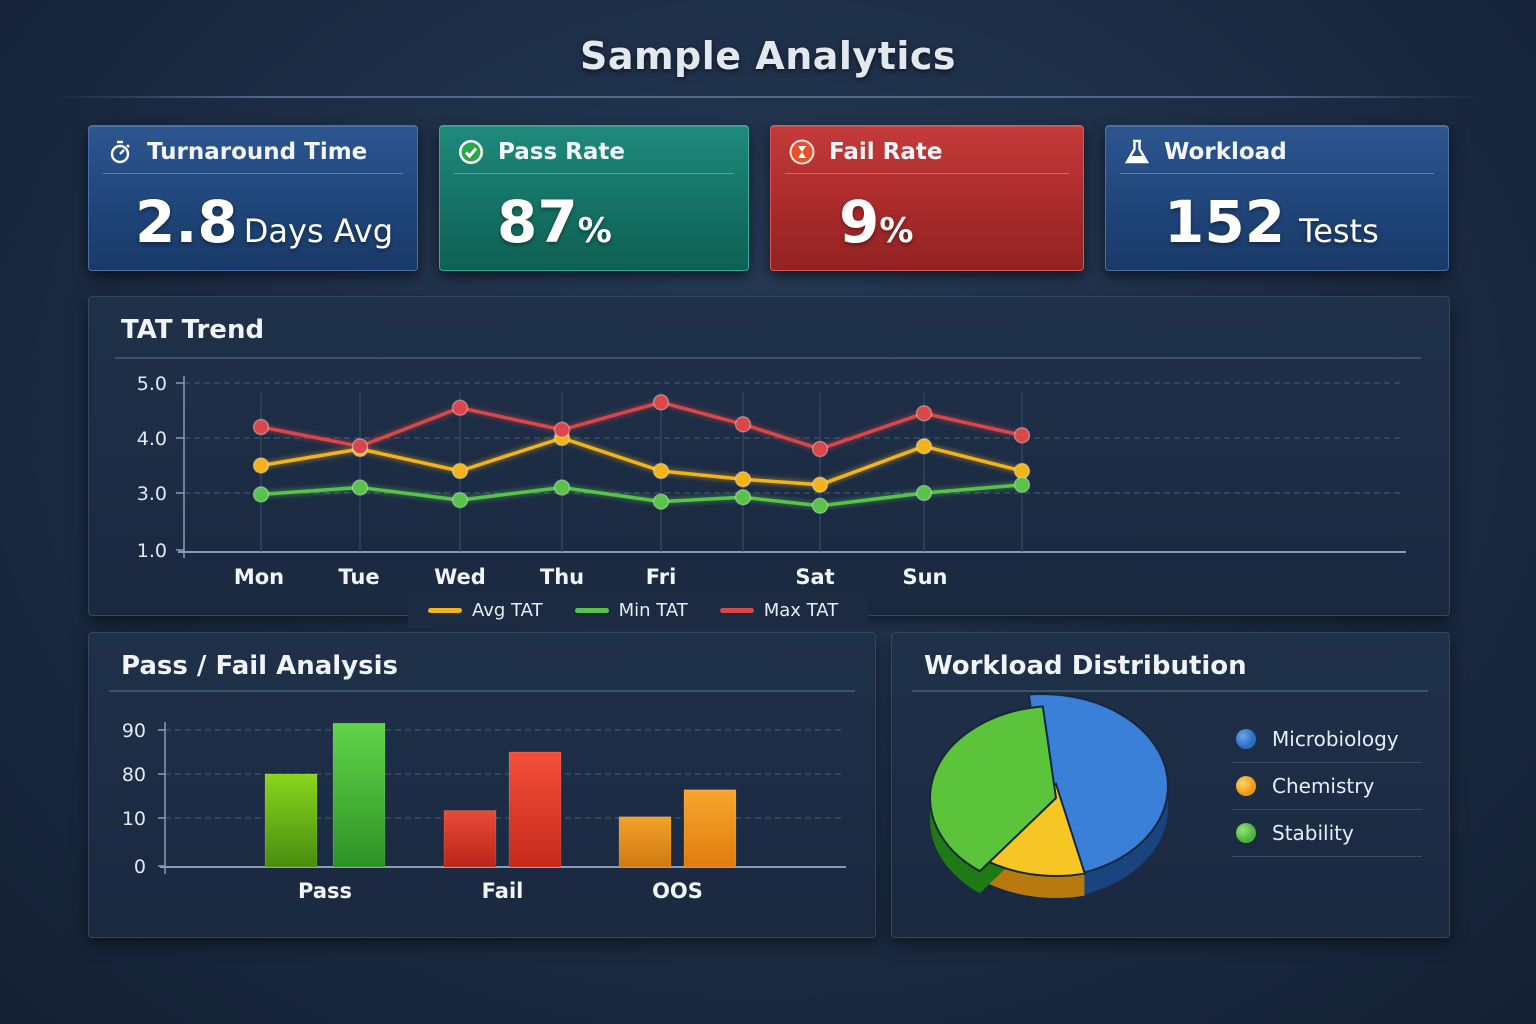 The width and height of the screenshot is (1536, 1024). What do you see at coordinates (1085, 666) in the screenshot?
I see `panel-title: Workload Distribution` at bounding box center [1085, 666].